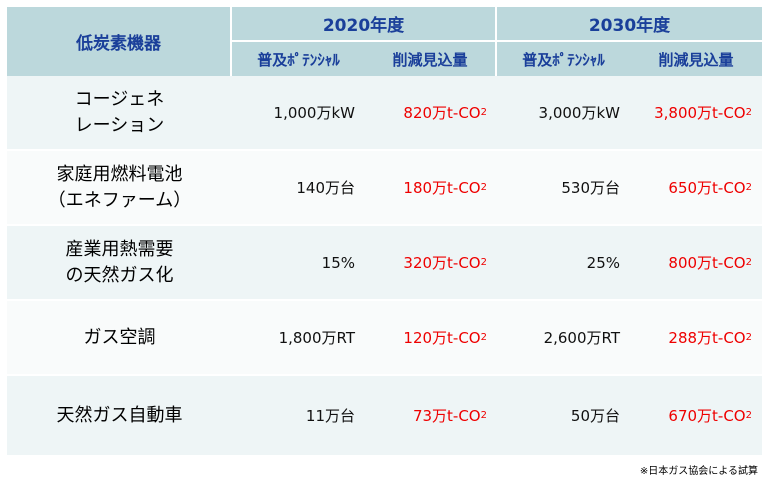 The image size is (768, 484). Describe the element at coordinates (298, 188) in the screenshot. I see `potential-2020: 140万台` at that location.